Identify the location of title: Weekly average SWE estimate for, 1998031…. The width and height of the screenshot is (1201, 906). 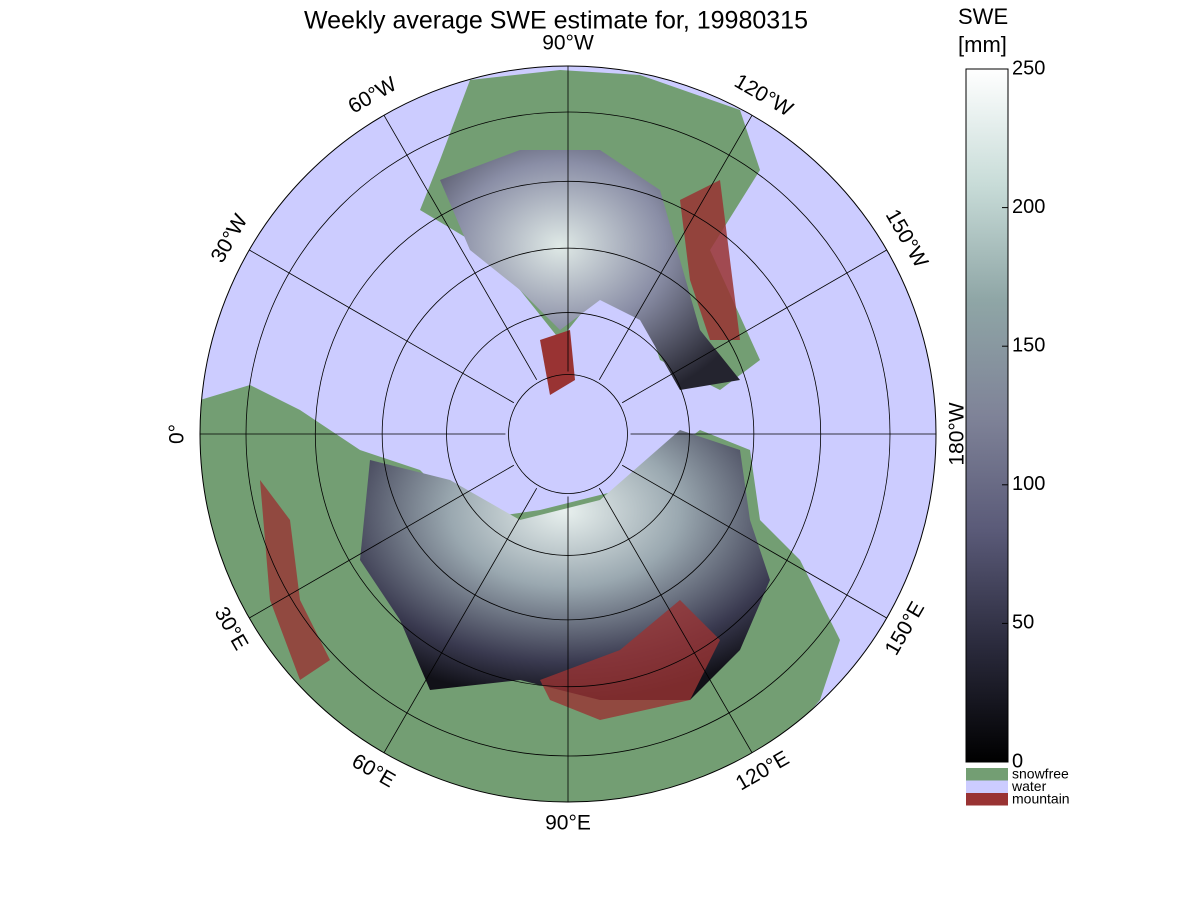
(556, 21).